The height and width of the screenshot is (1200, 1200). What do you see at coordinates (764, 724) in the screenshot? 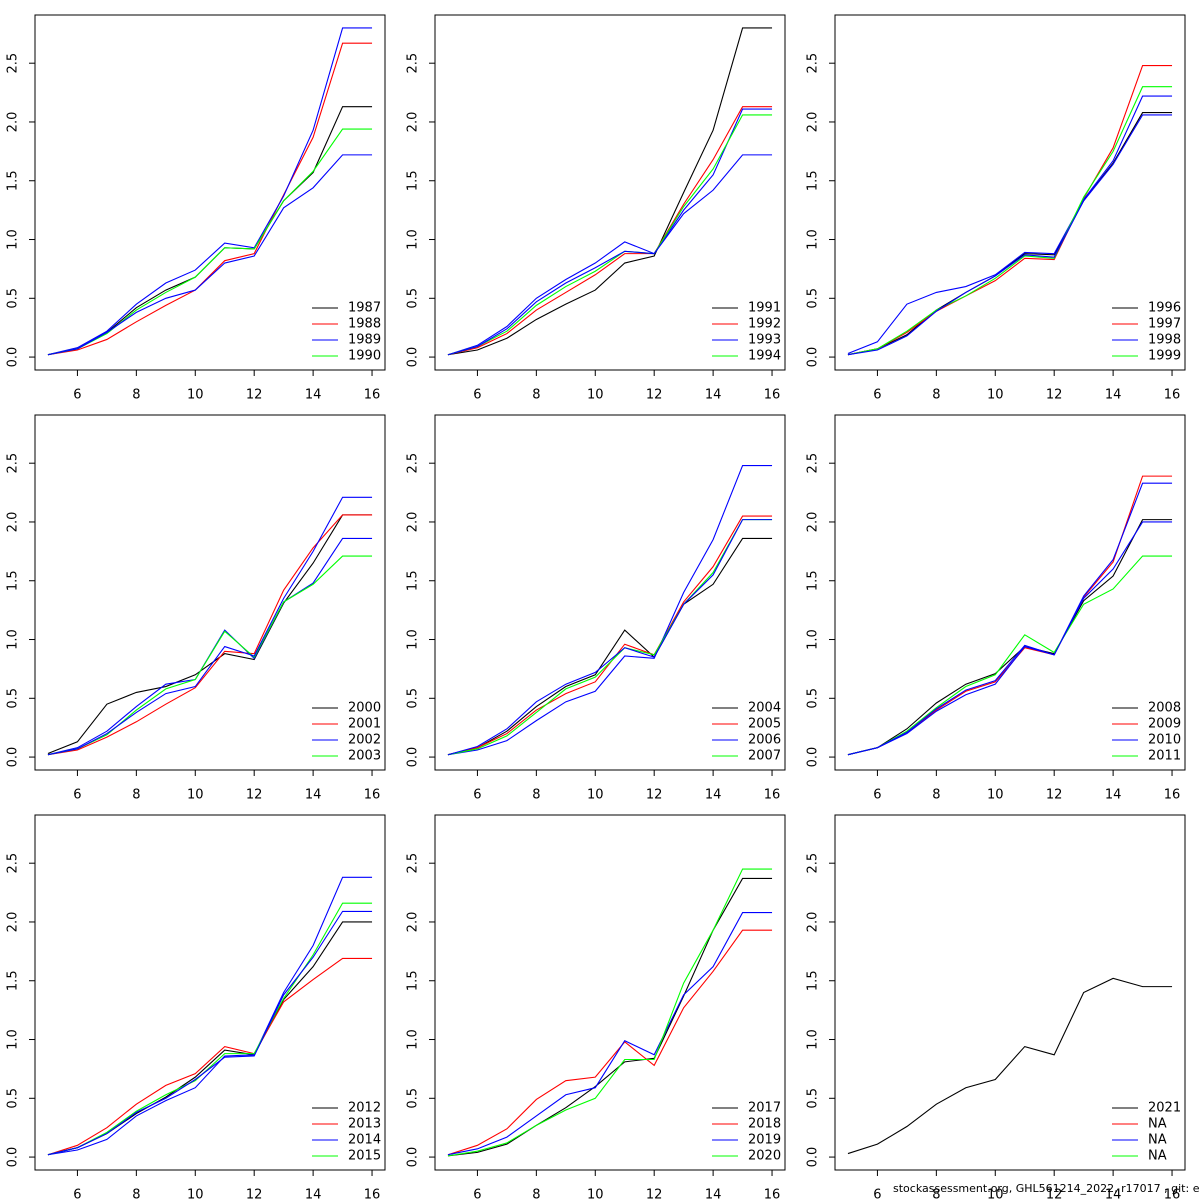
I see `legend-label: 2005` at bounding box center [764, 724].